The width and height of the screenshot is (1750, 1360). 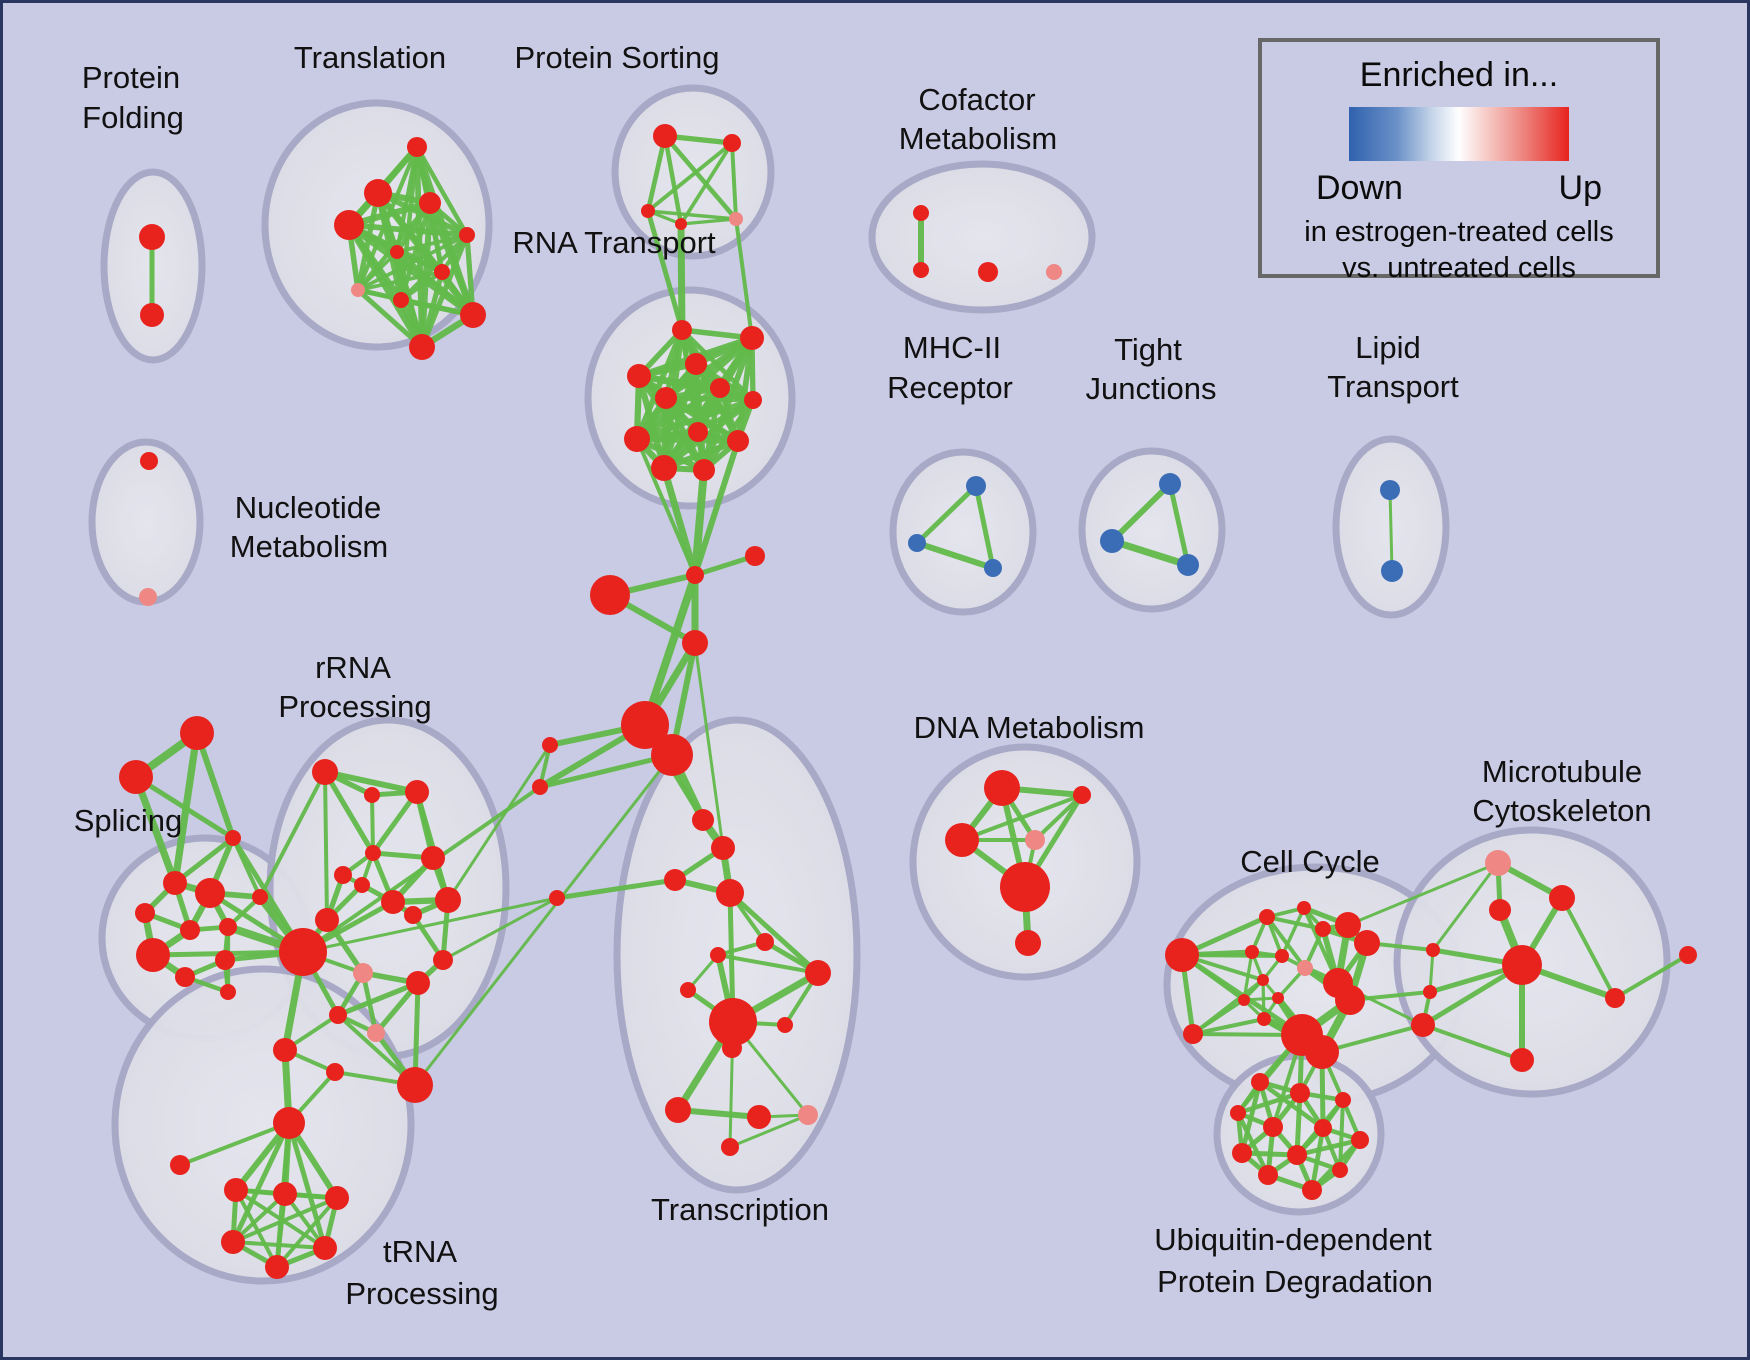 What do you see at coordinates (1588, 948) in the screenshot?
I see `edge-microtubule_cytoskeleton` at bounding box center [1588, 948].